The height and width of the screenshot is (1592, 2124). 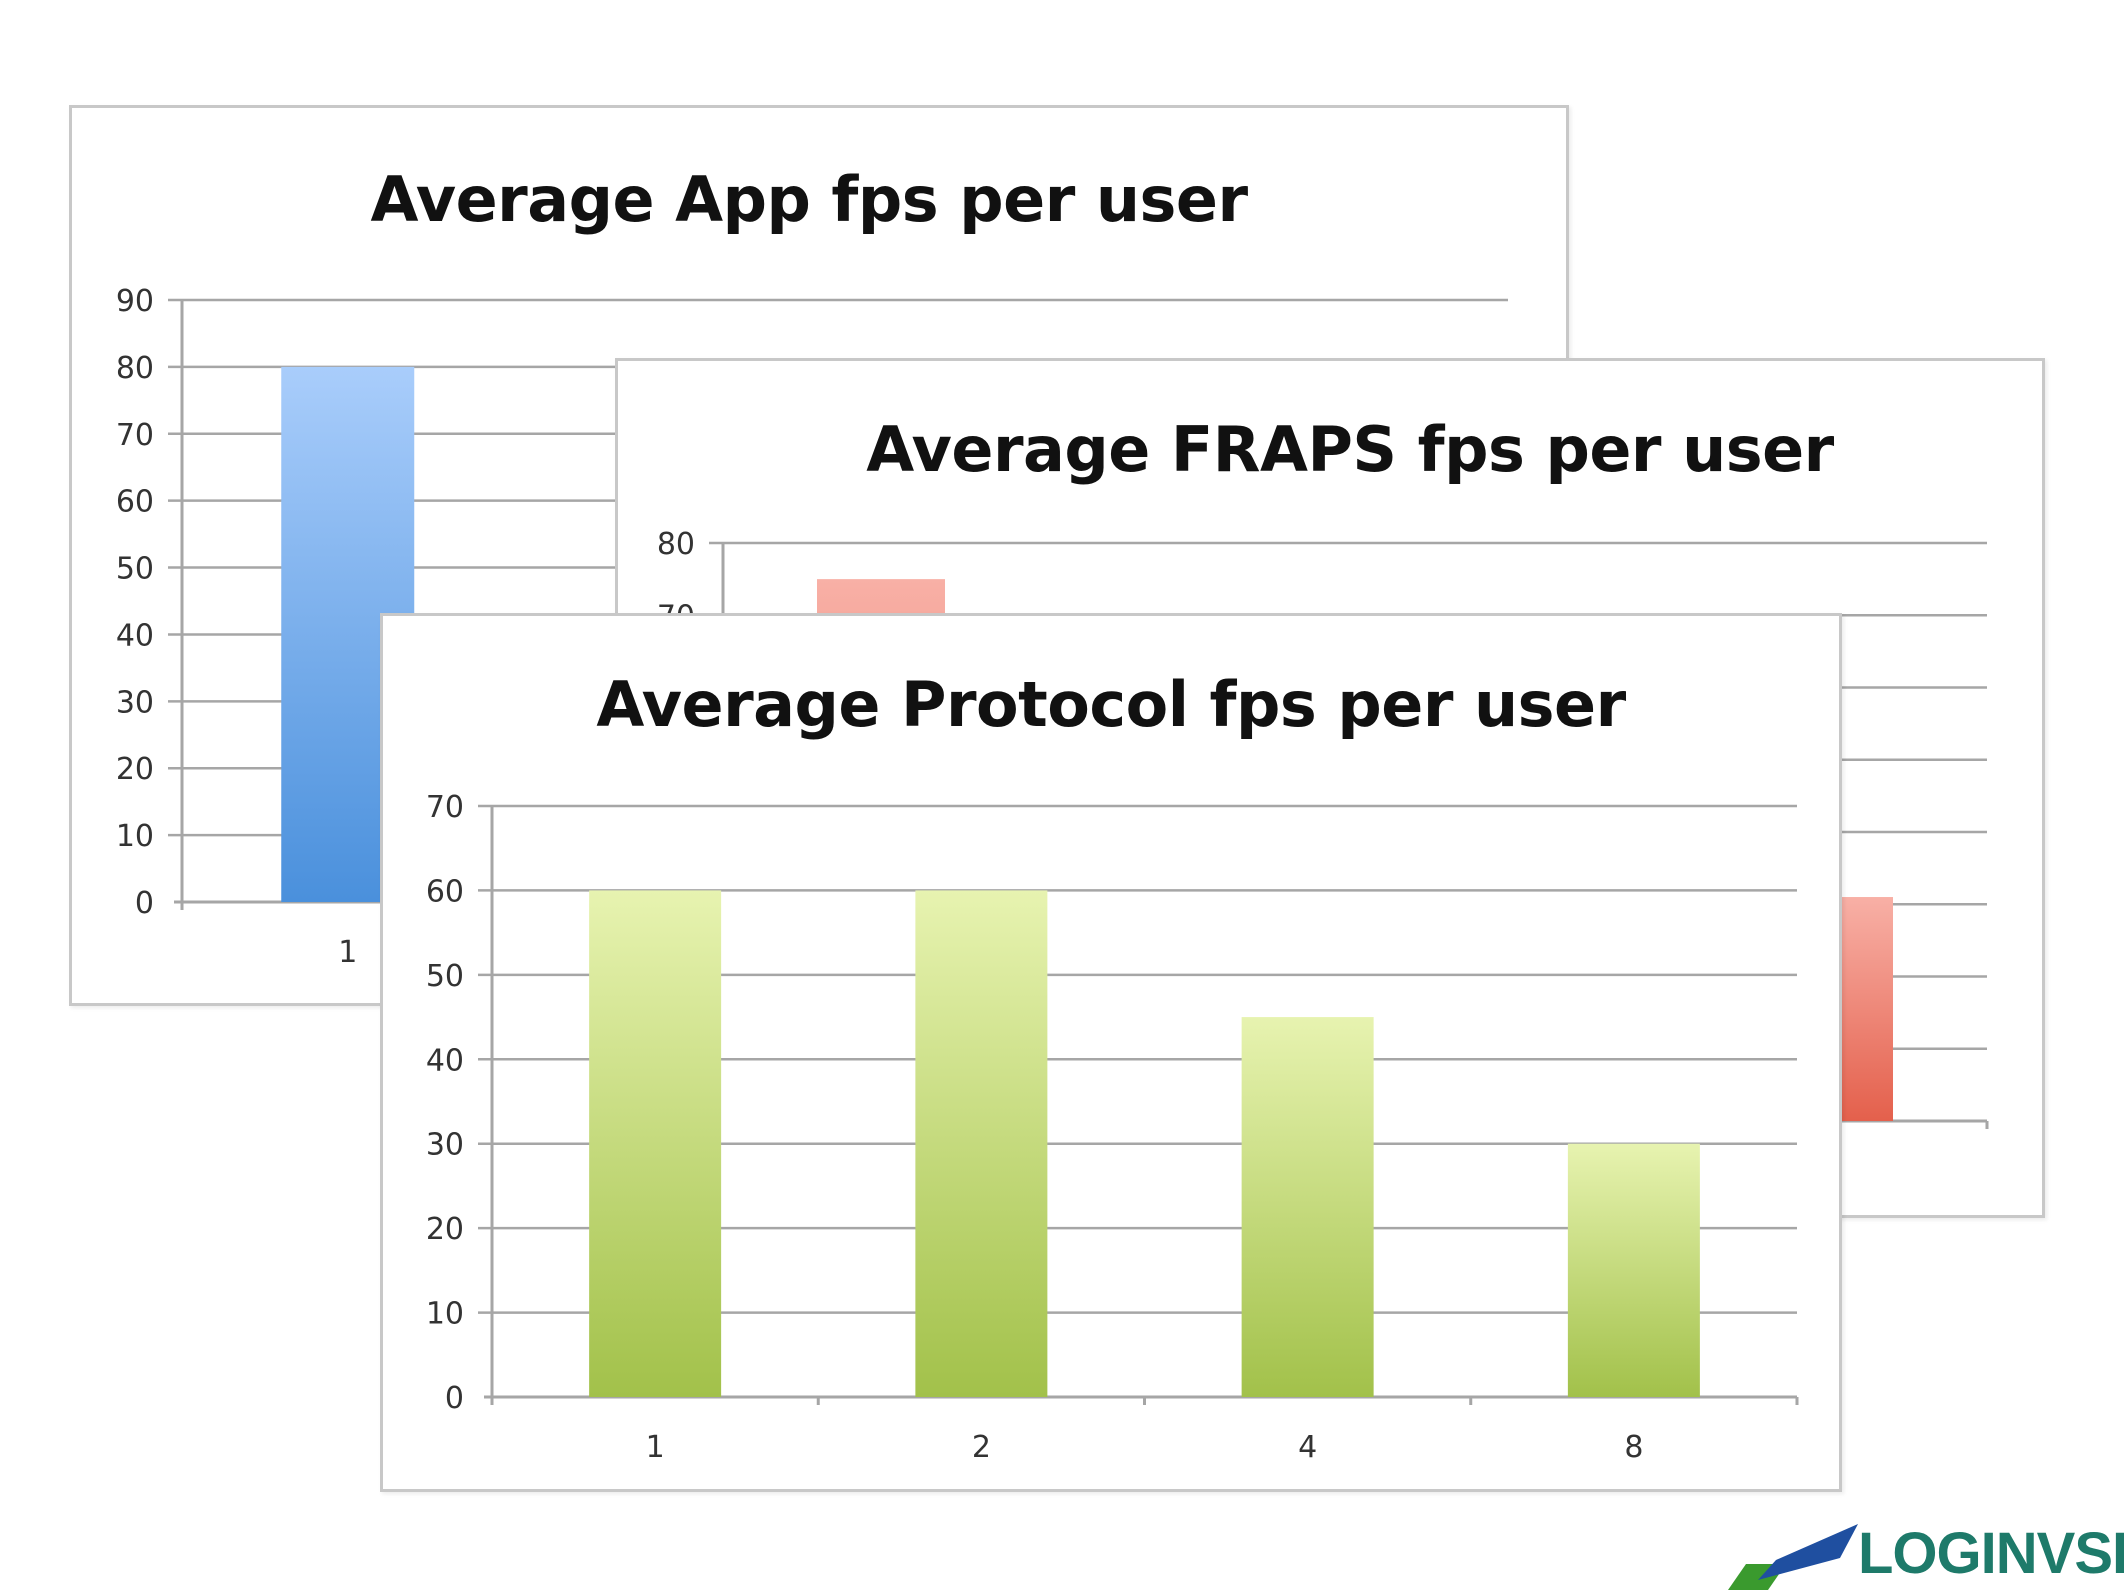 What do you see at coordinates (1307, 1447) in the screenshot?
I see `x-tick-label: 4` at bounding box center [1307, 1447].